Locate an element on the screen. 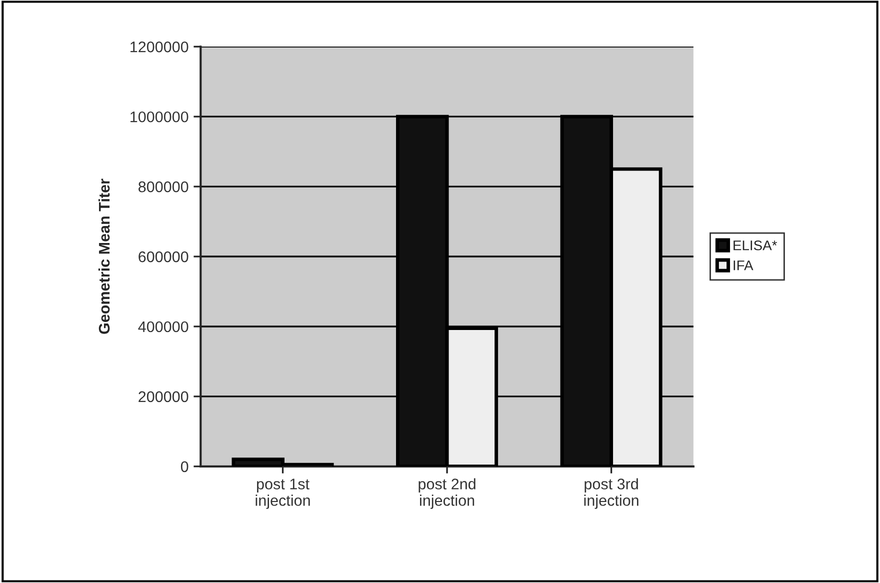 The image size is (880, 583). y-tick-label: 800000 is located at coordinates (163, 186).